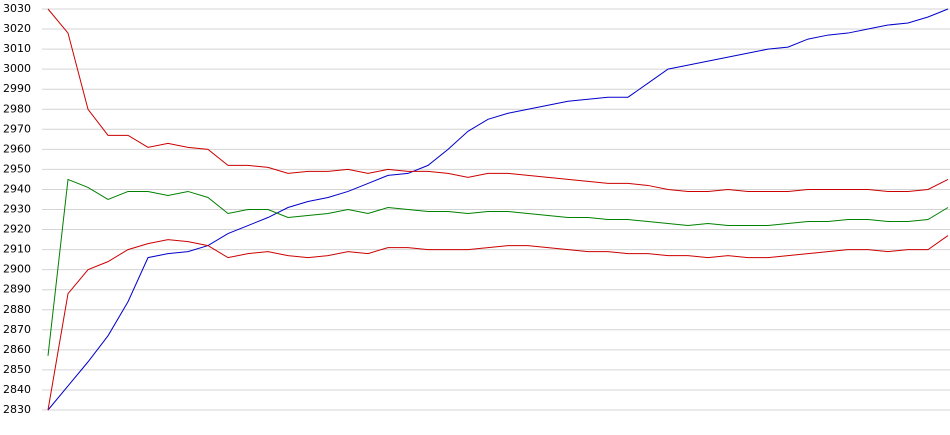 The height and width of the screenshot is (435, 950). Describe the element at coordinates (17, 249) in the screenshot. I see `y-tick-label: 2910` at that location.